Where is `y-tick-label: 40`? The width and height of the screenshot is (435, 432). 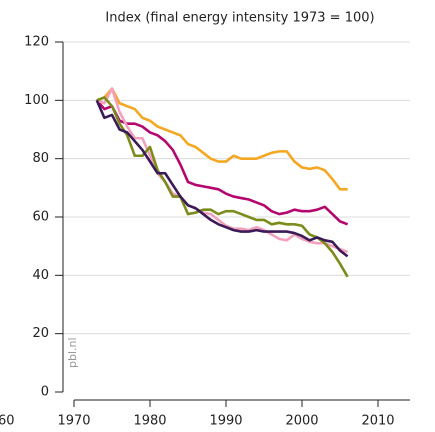
y-tick-label: 40 is located at coordinates (40, 275).